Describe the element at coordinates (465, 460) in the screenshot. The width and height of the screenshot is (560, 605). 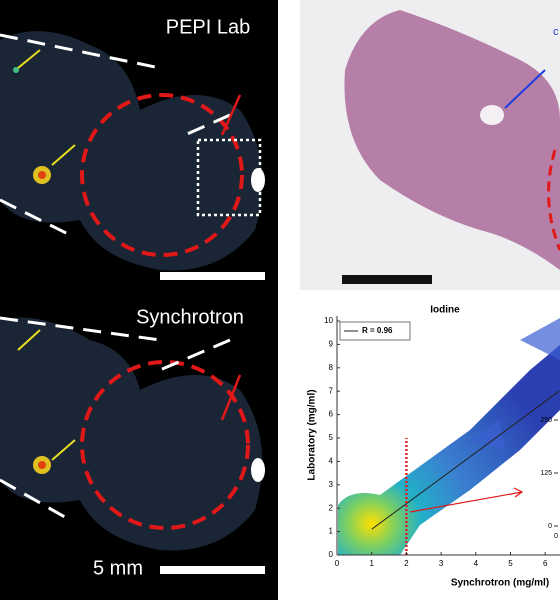
I see `fit-line` at that location.